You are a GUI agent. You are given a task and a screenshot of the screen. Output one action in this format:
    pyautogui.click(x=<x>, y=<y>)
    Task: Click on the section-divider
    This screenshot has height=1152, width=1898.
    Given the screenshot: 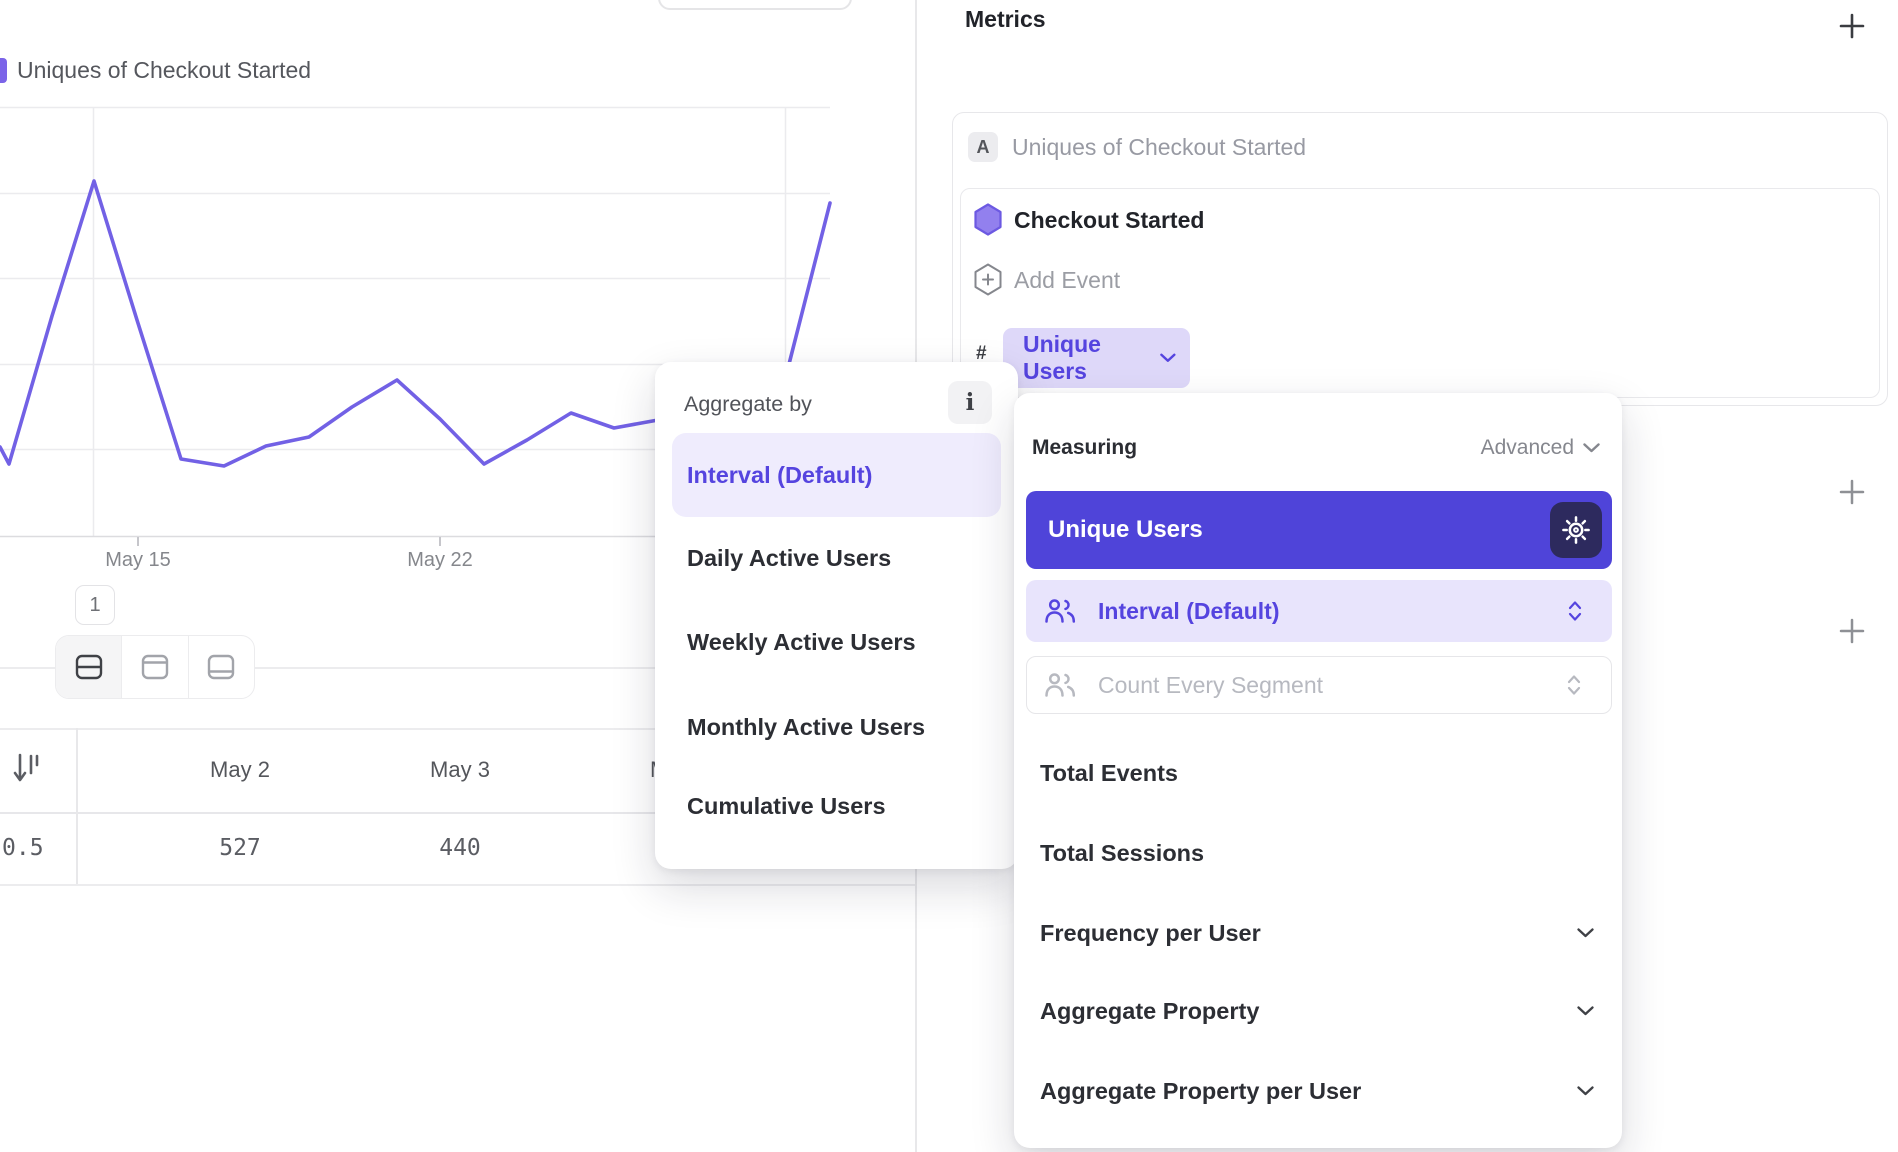 What is the action you would take?
    pyautogui.click(x=457, y=668)
    